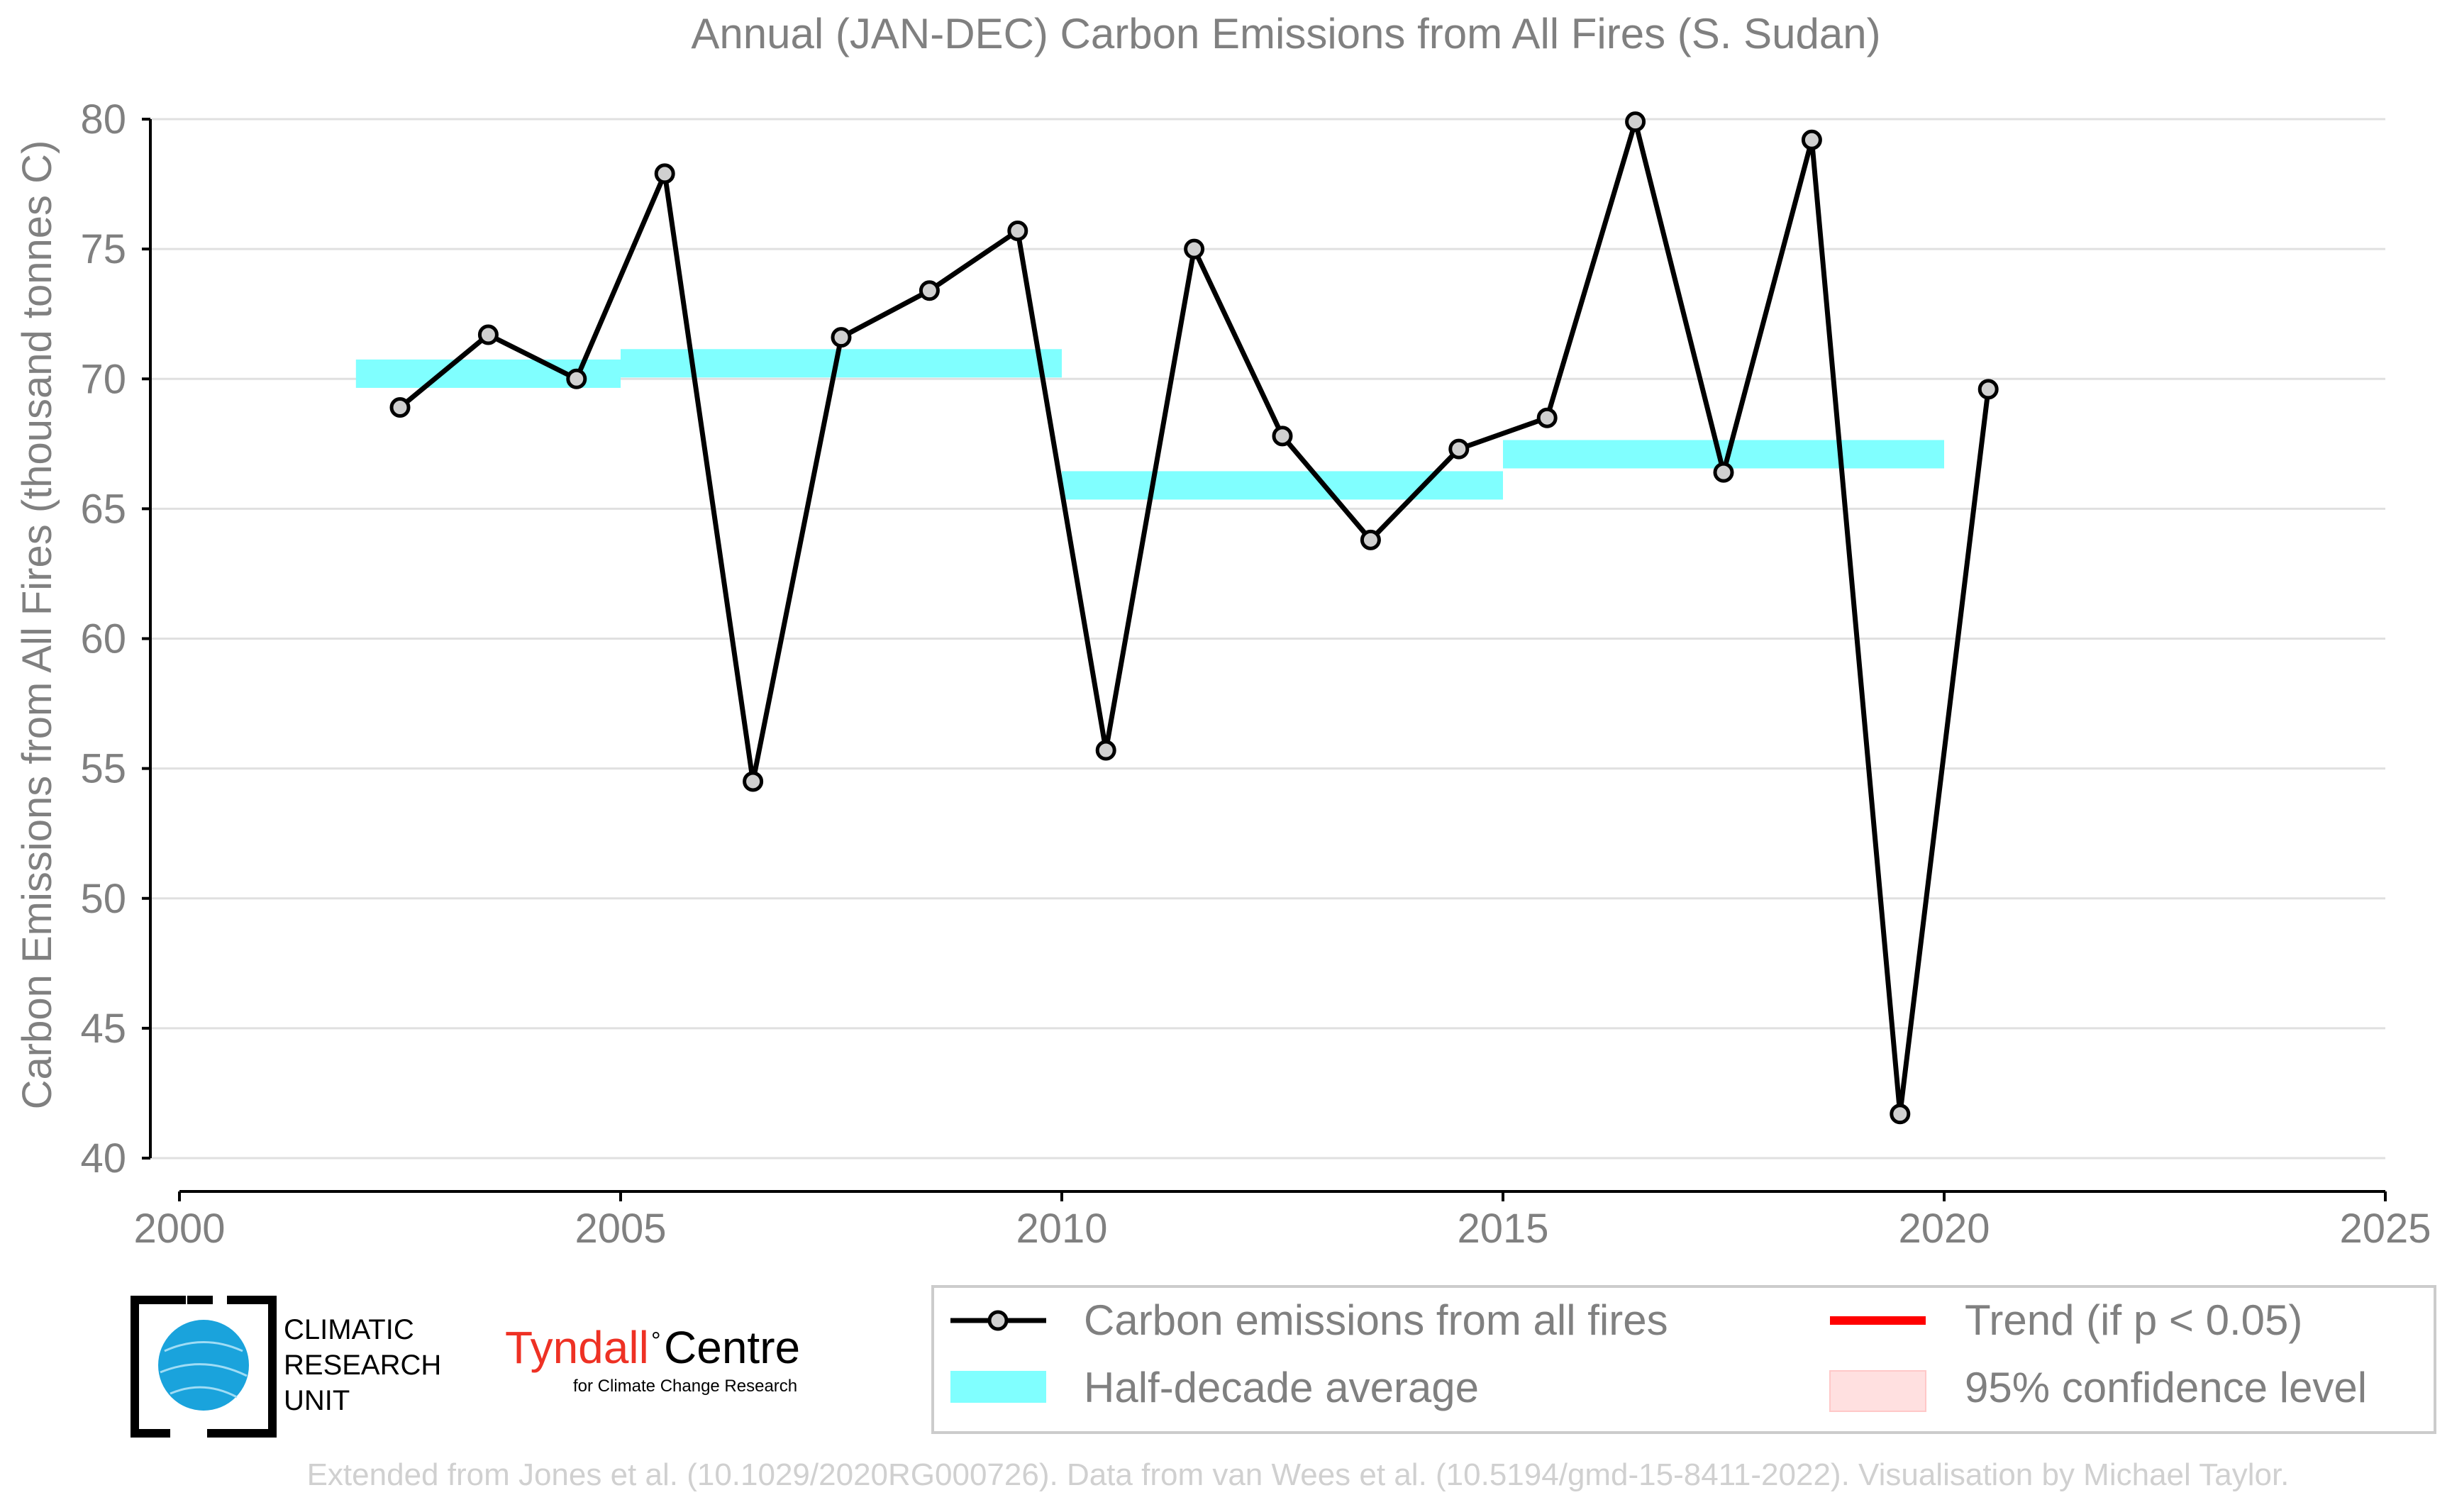  Describe the element at coordinates (103, 119) in the screenshot. I see `y-tick-label: 80` at that location.